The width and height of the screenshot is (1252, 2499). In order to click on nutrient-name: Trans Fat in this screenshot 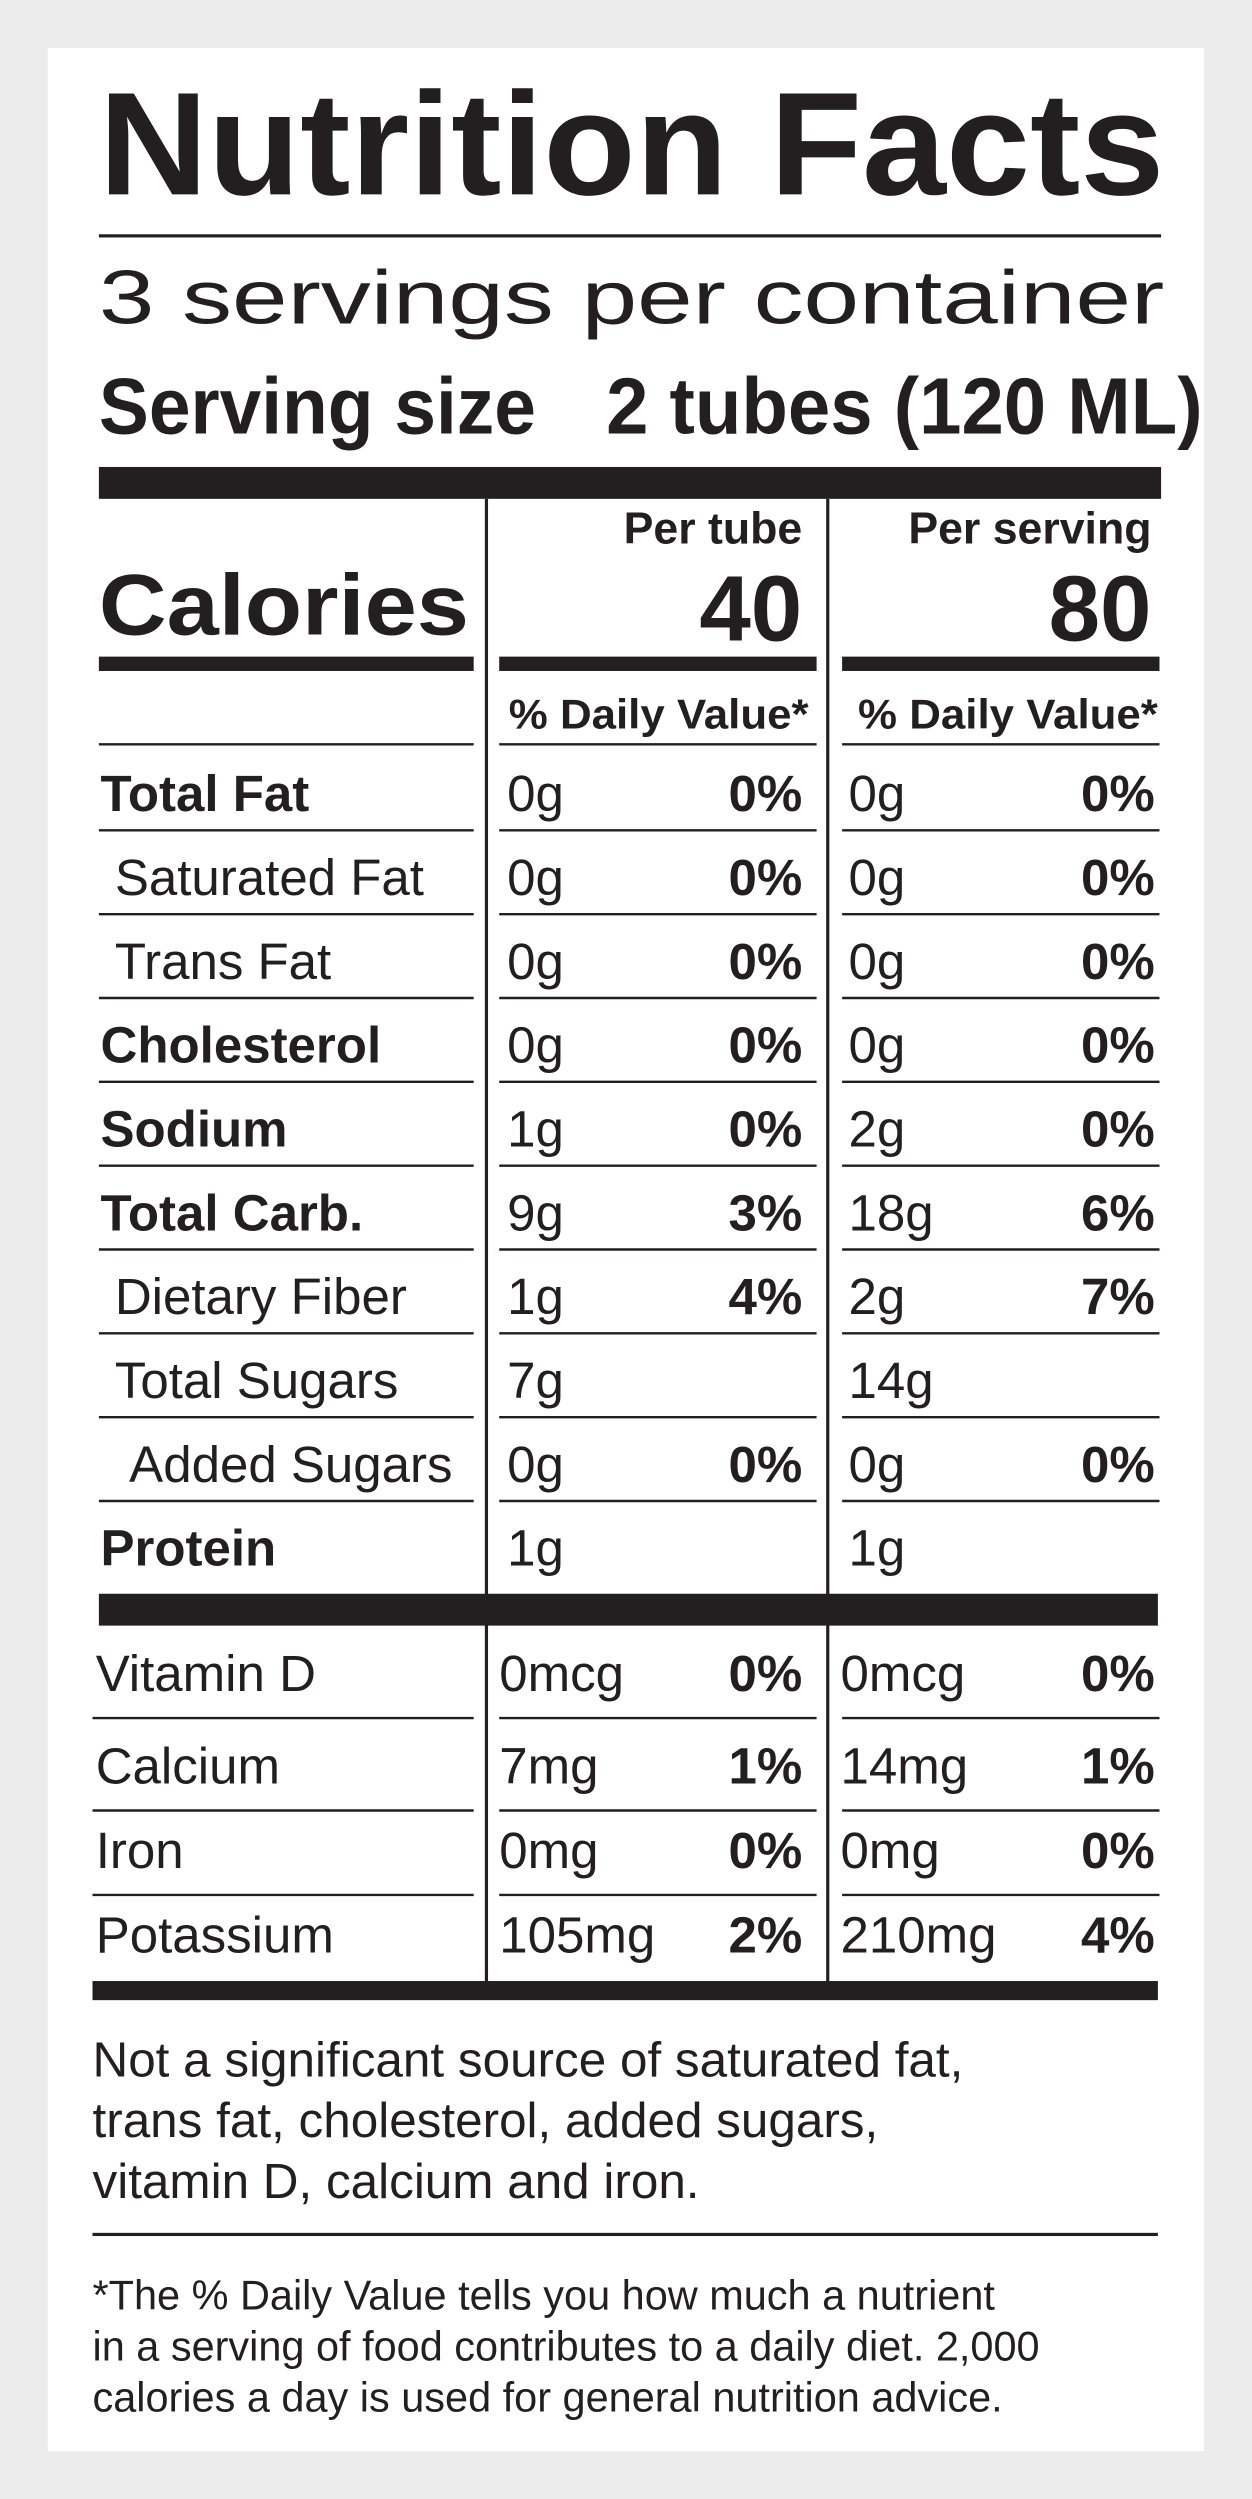, I will do `click(223, 961)`.